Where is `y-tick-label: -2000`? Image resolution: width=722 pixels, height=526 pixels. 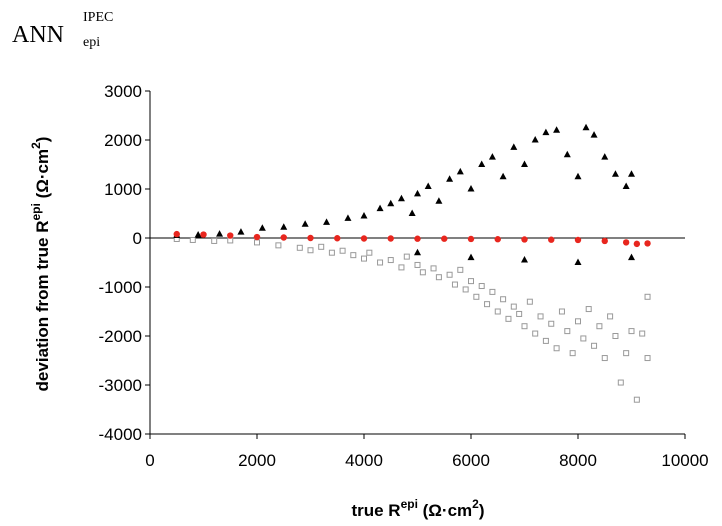
y-tick-label: -2000 is located at coordinates (120, 336).